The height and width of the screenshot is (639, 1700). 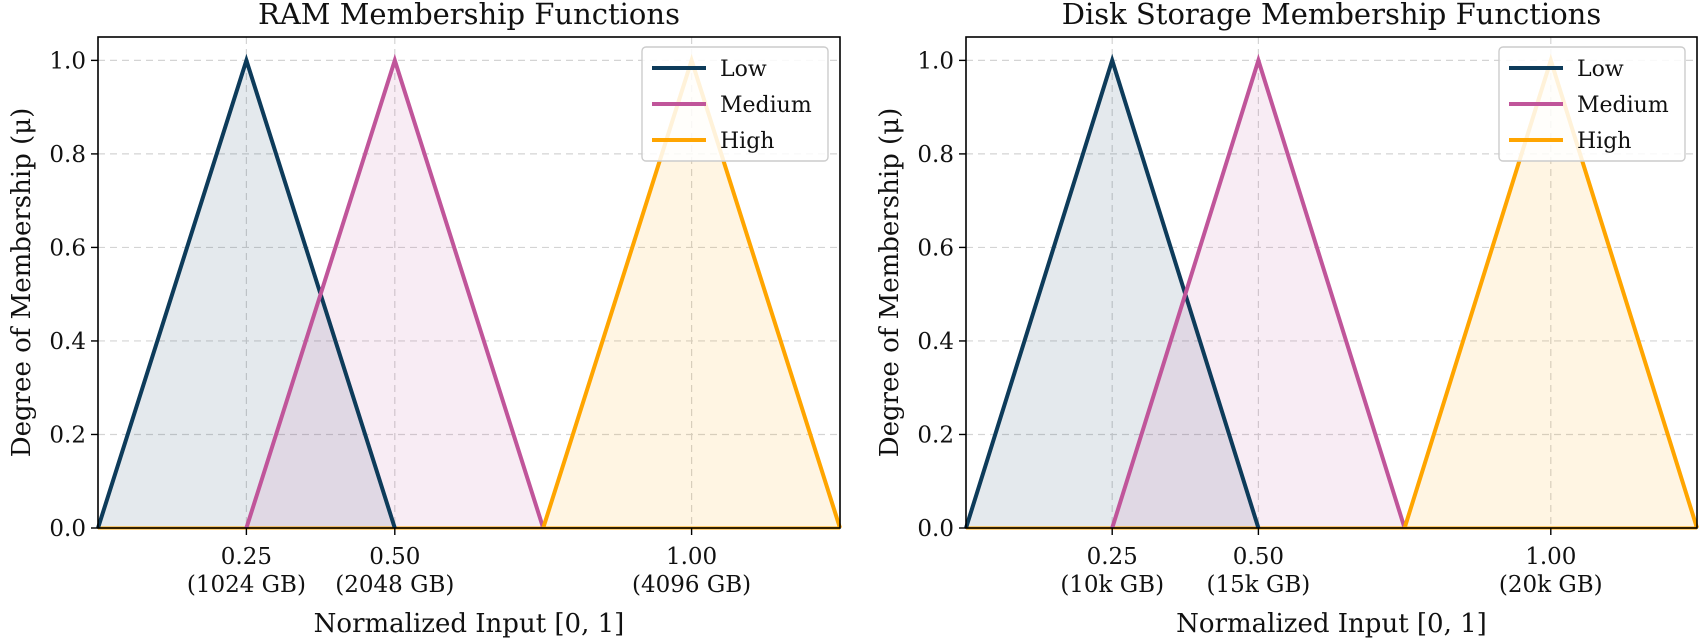 I want to click on x-tick-sublabel: (4096 GB), so click(x=691, y=585).